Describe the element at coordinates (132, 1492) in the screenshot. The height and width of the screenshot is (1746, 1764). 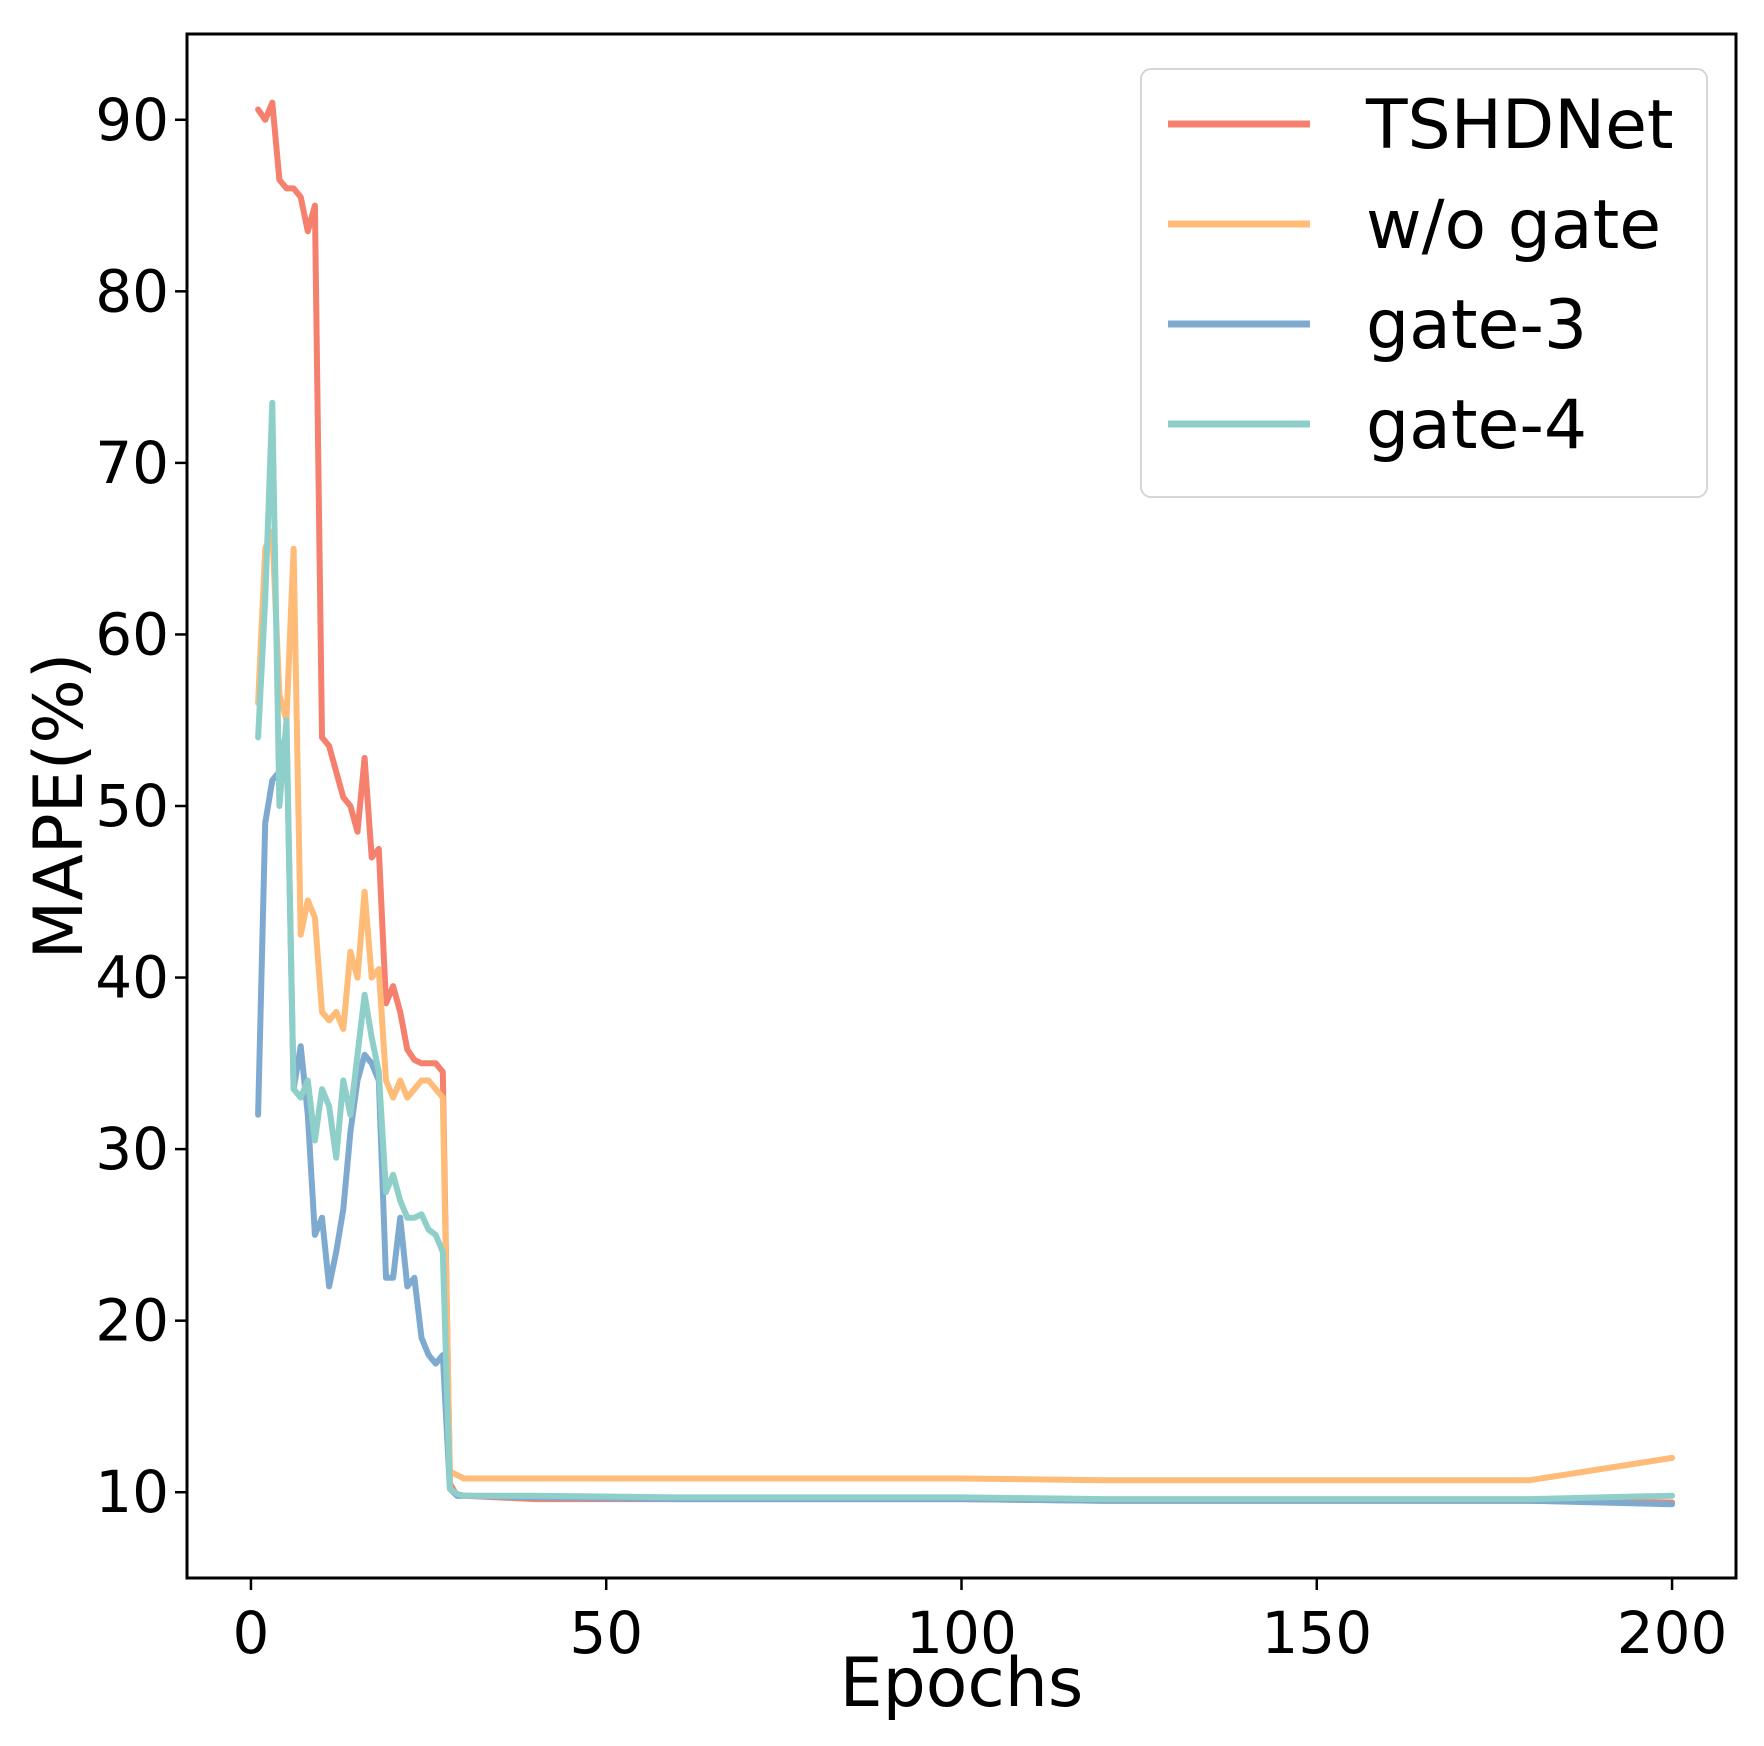
I see `y-tick-label: 10` at that location.